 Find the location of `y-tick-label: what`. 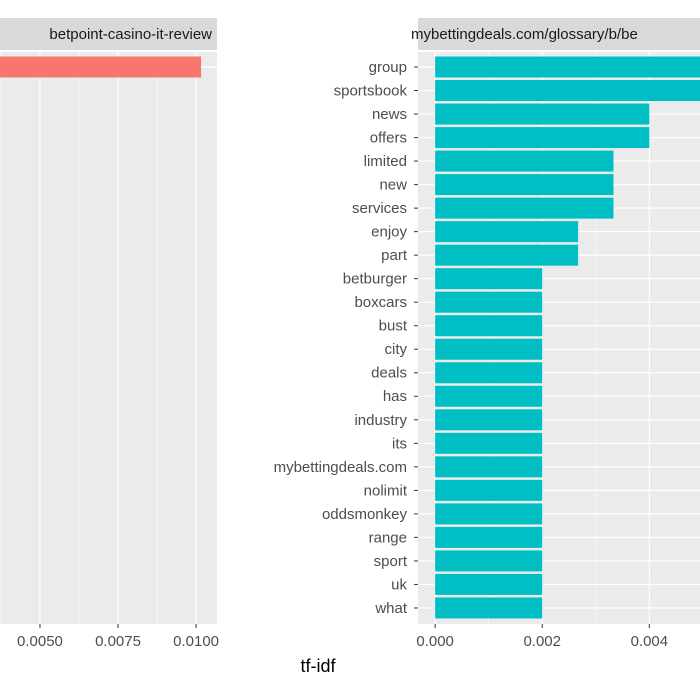

y-tick-label: what is located at coordinates (391, 608).